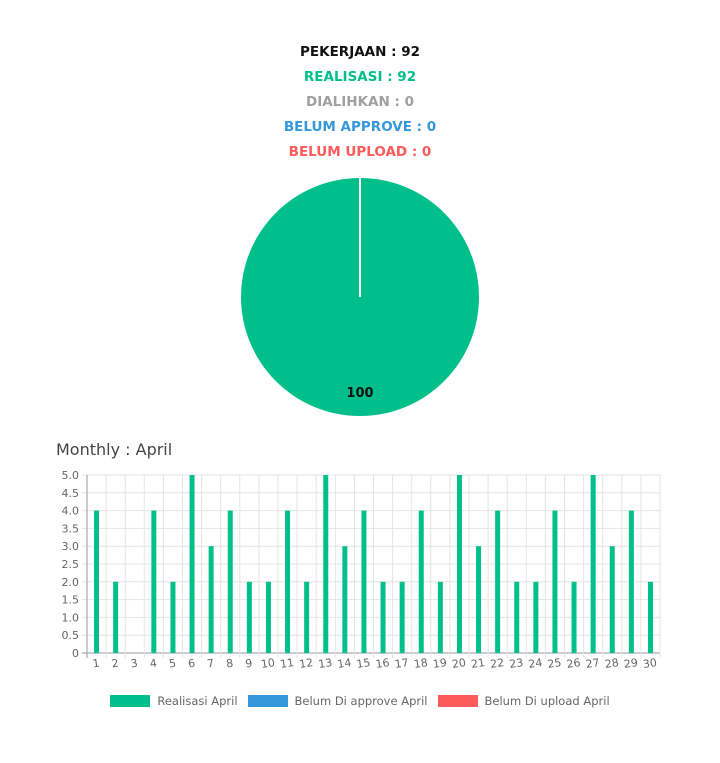  Describe the element at coordinates (71, 582) in the screenshot. I see `y-tick-label: 2.0` at that location.